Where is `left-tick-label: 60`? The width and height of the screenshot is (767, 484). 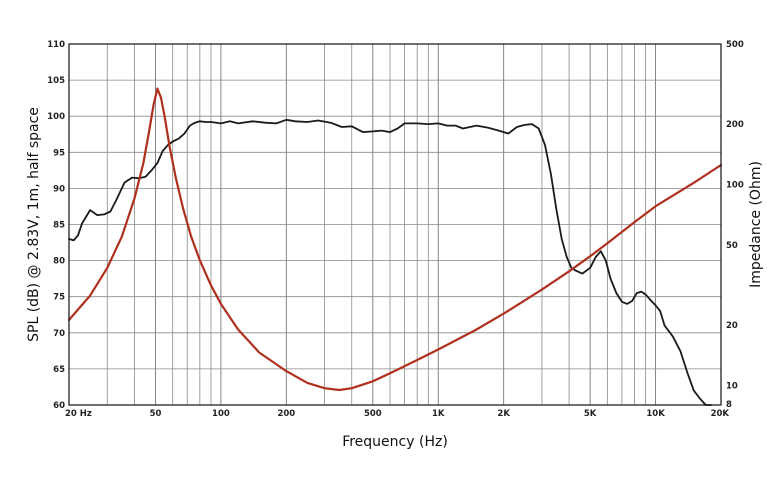
left-tick-label: 60 is located at coordinates (59, 406).